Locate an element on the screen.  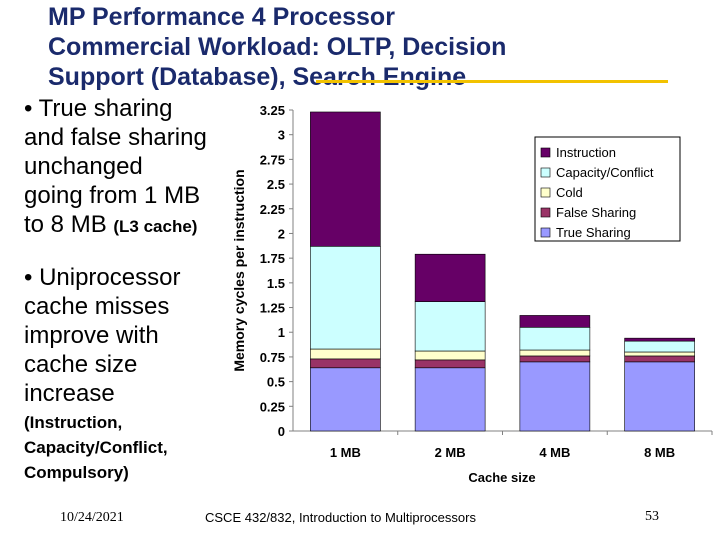
y-axis-title: Memory cycles per instruction is located at coordinates (239, 270).